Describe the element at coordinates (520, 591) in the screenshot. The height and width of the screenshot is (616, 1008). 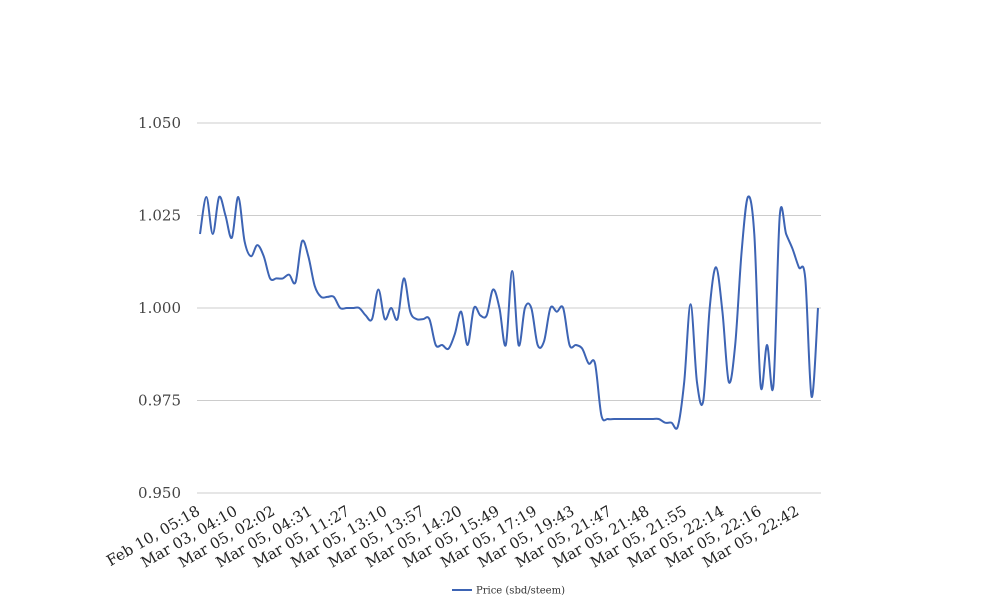
I see `legend-label-price: Price (sbd/steem)` at that location.